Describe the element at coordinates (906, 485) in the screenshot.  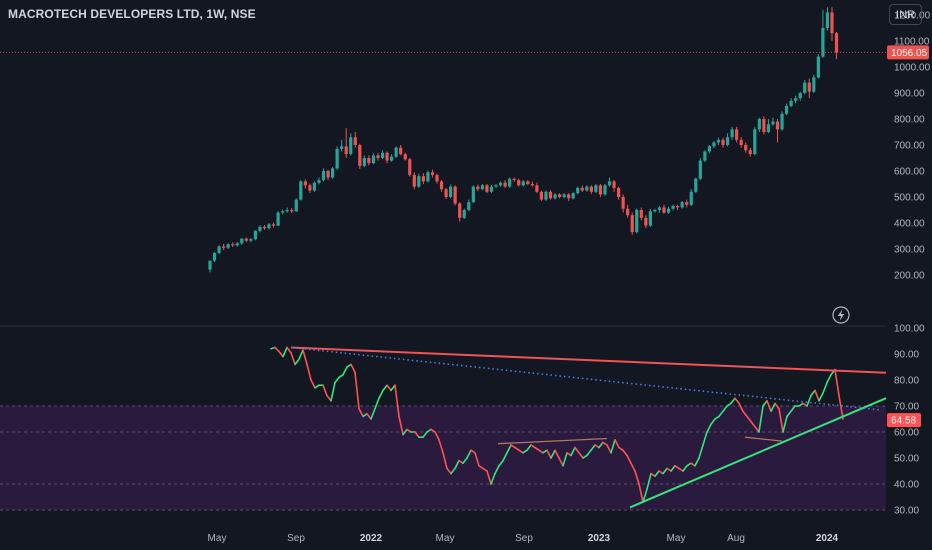
I see `indicator-tick-label: 40.00` at that location.